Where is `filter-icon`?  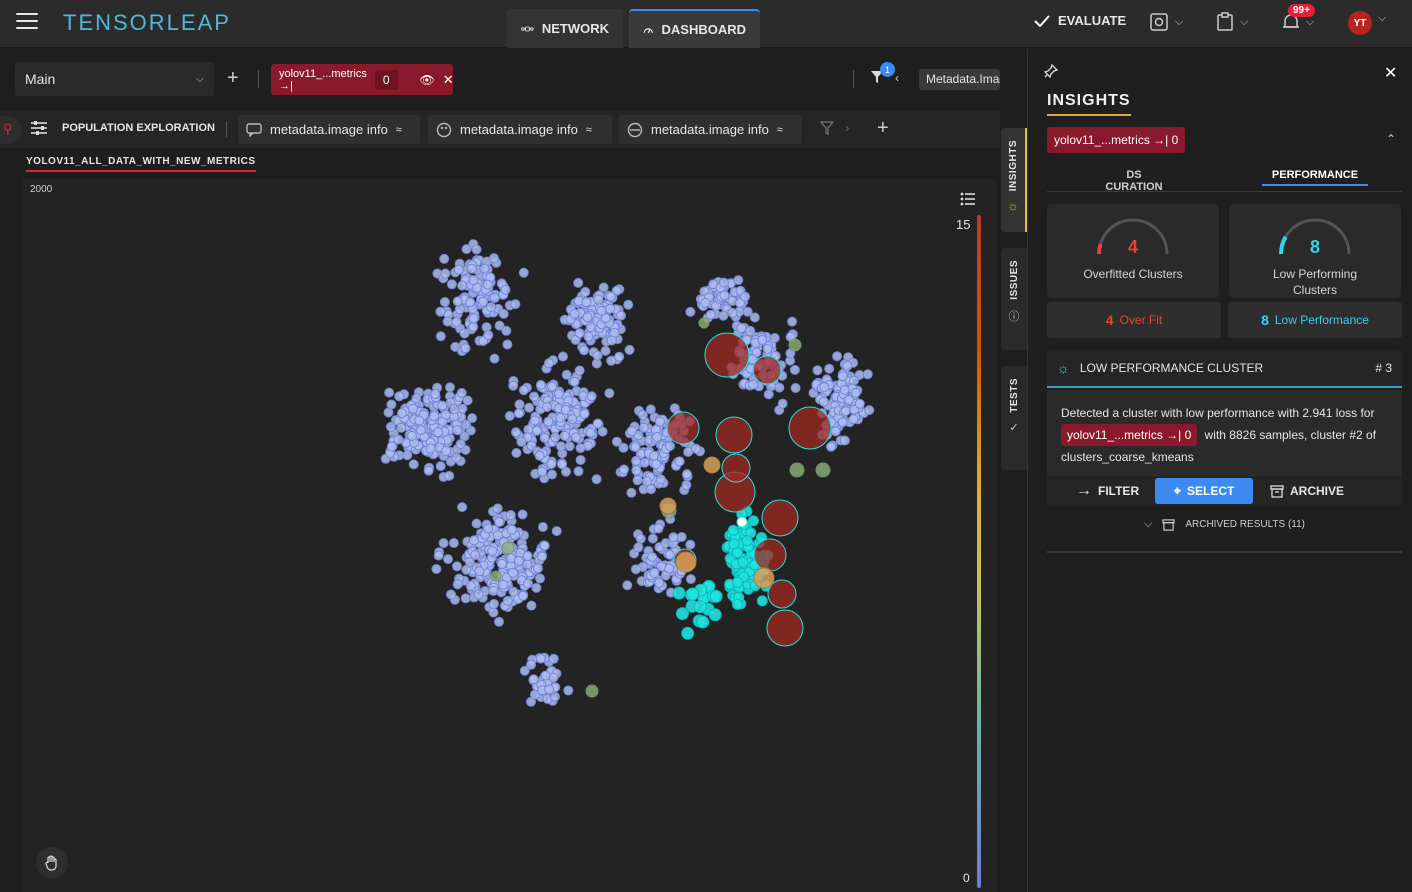
filter-icon is located at coordinates (877, 79).